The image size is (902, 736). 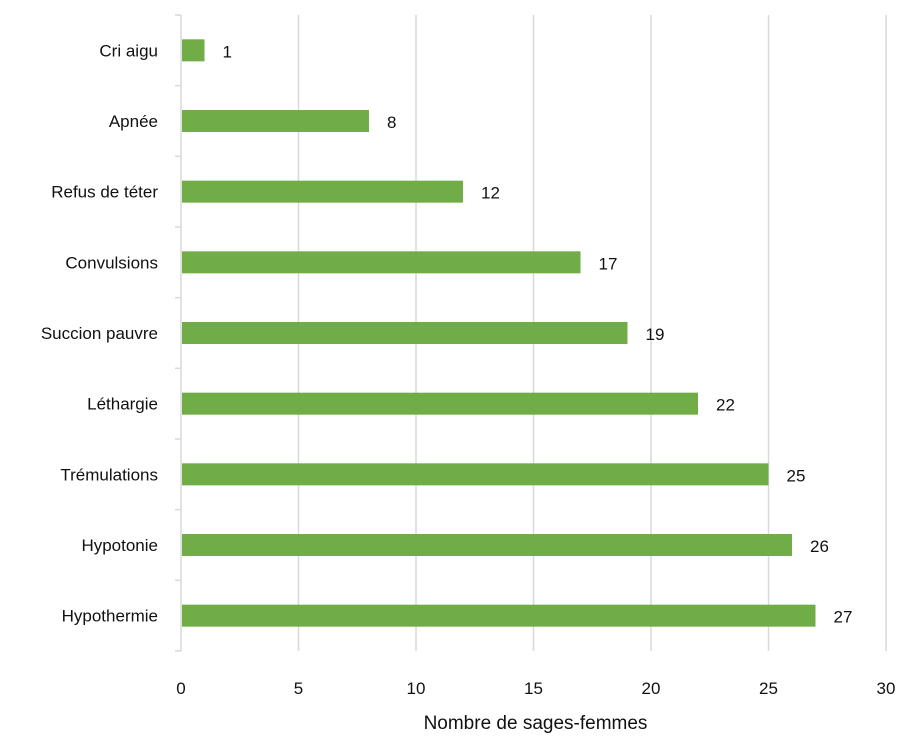 What do you see at coordinates (725, 405) in the screenshot?
I see `data-label-lethargie: 22` at bounding box center [725, 405].